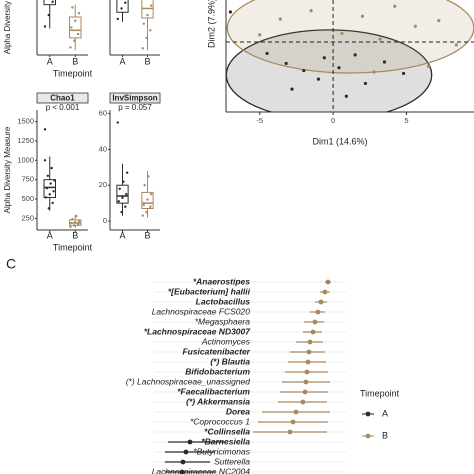 Image resolution: width=474 pixels, height=474 pixels. What do you see at coordinates (25, 159) in the screenshot?
I see `y-tick-label: 1000` at bounding box center [25, 159].